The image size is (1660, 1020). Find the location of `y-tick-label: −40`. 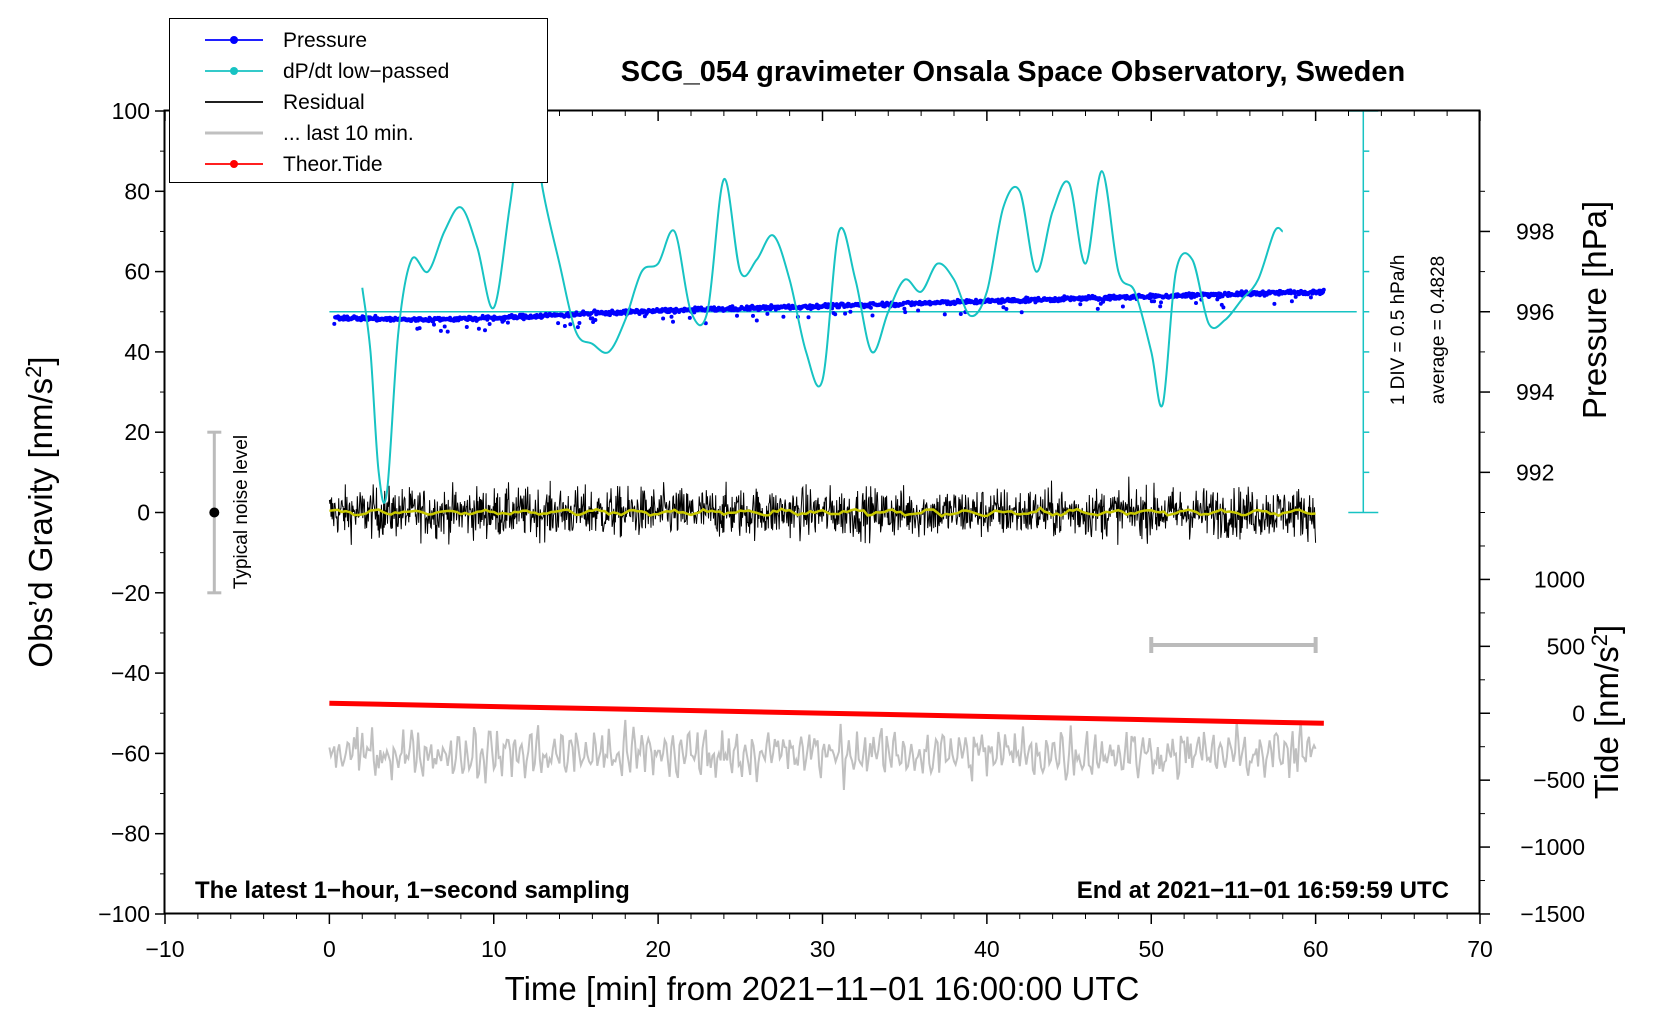

y-tick-label: −40 is located at coordinates (130, 673).